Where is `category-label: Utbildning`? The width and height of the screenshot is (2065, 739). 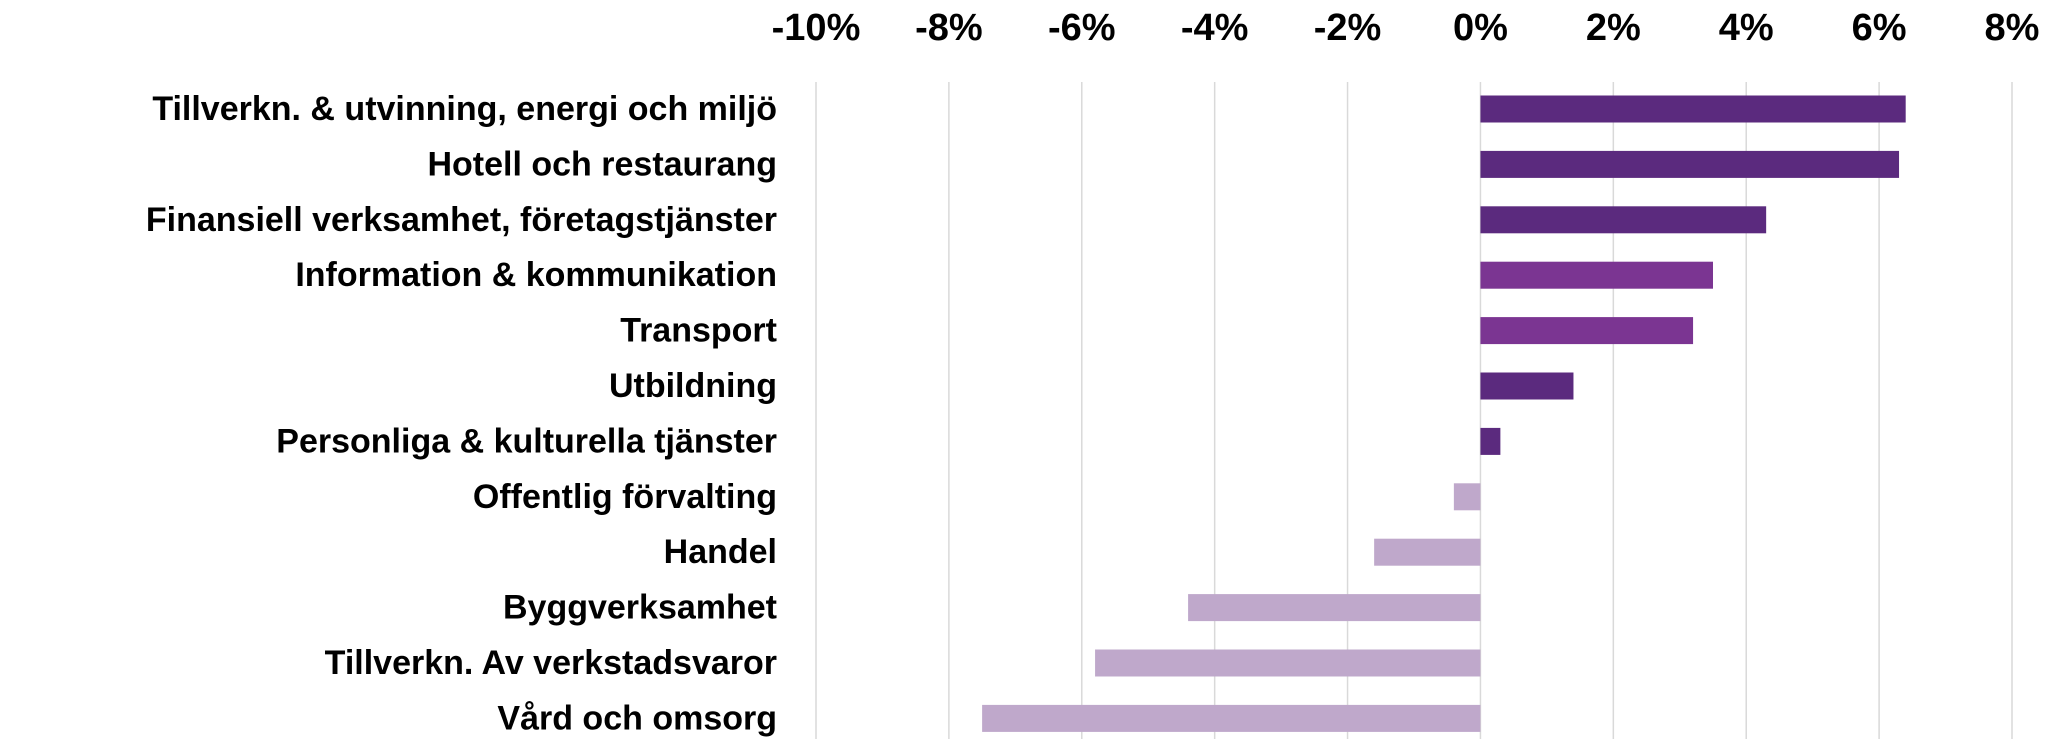 category-label: Utbildning is located at coordinates (693, 386).